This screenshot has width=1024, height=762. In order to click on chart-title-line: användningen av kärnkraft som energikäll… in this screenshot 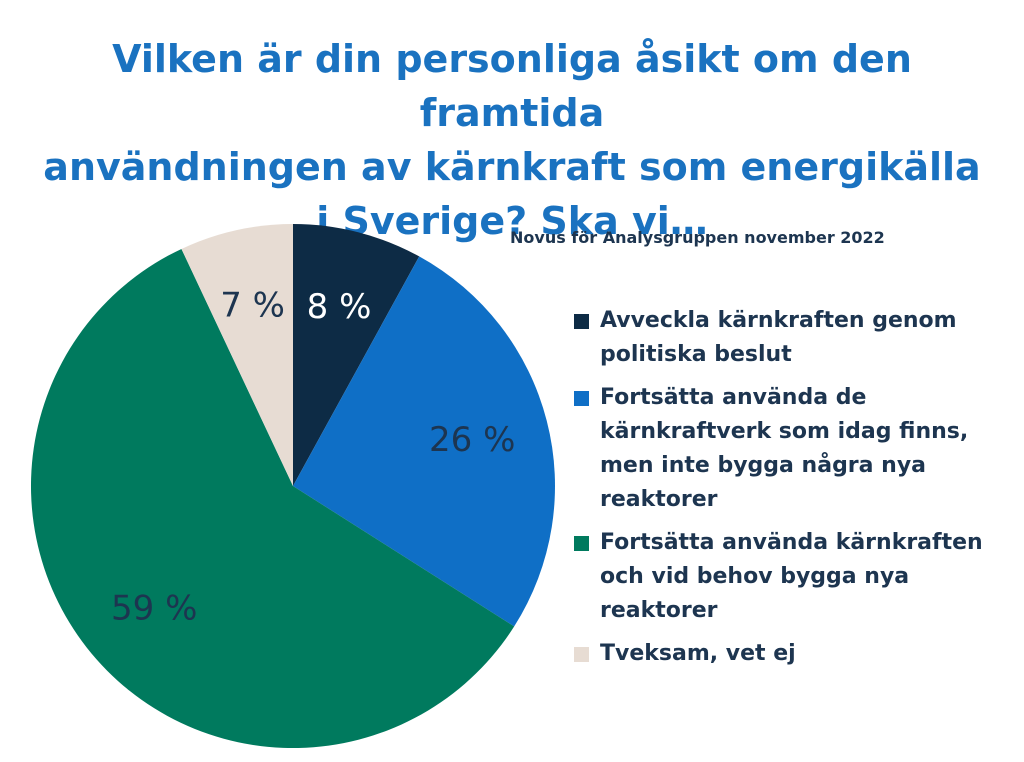, I will do `click(512, 167)`.